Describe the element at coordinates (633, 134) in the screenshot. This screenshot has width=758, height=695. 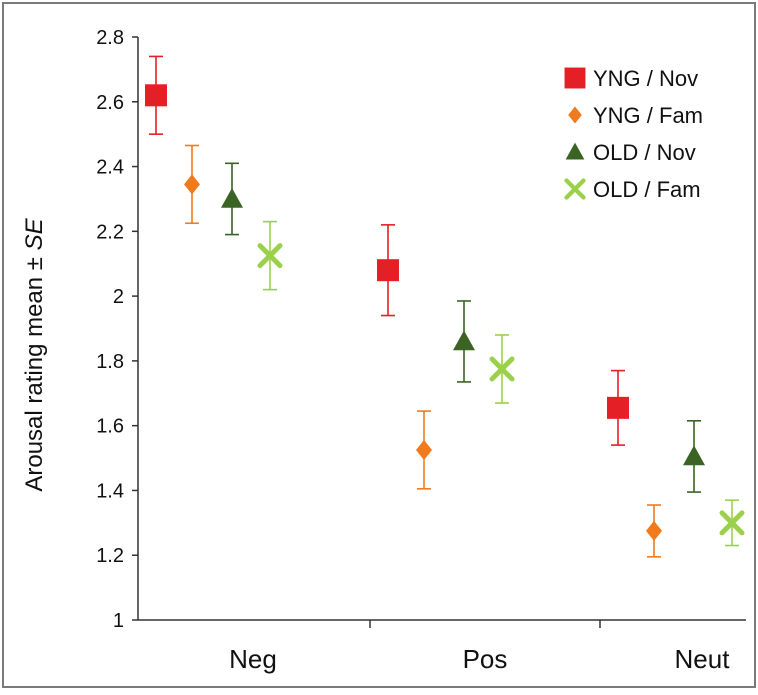
I see `legend: YNG / Nov YNG / Fam OLD / Nov OLD / Fam` at that location.